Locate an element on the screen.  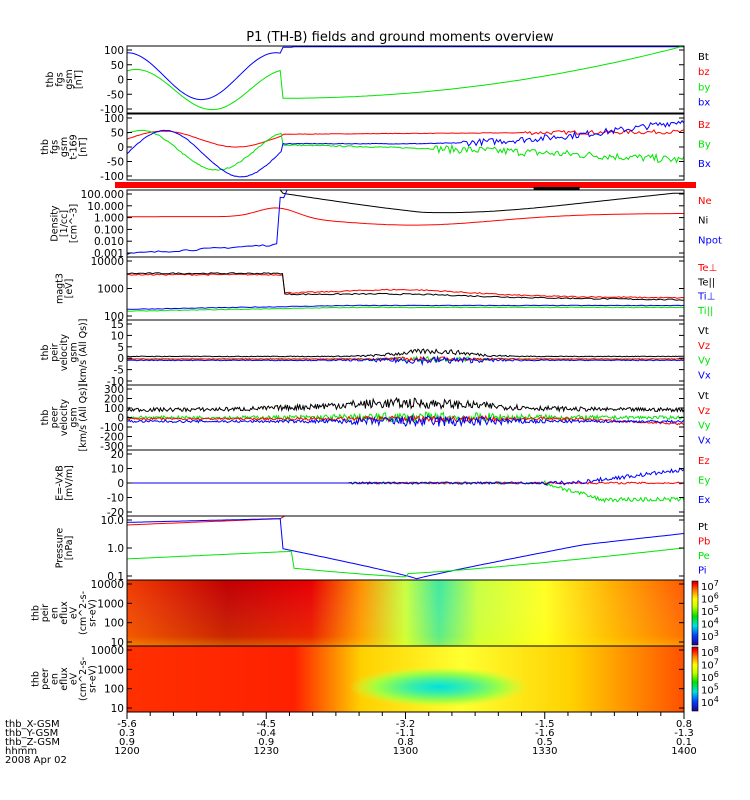
y-axis-label-efield: E=-VxB[mV/m] is located at coordinates (64, 483).